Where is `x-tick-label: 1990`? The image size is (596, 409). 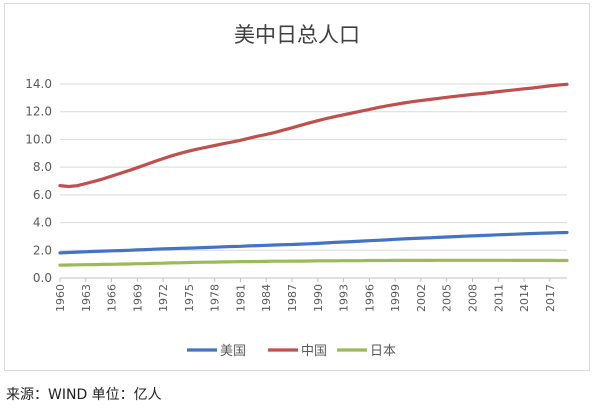 x-tick-label: 1990 is located at coordinates (318, 298).